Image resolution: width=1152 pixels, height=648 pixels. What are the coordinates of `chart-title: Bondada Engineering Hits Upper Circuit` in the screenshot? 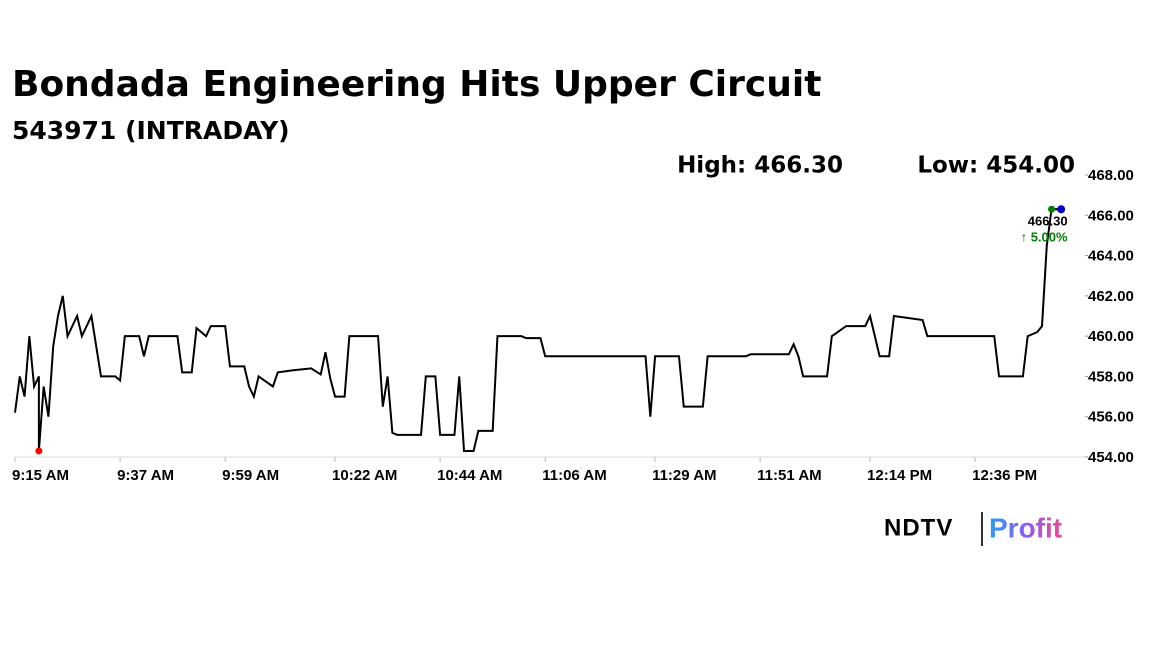 It's located at (416, 84).